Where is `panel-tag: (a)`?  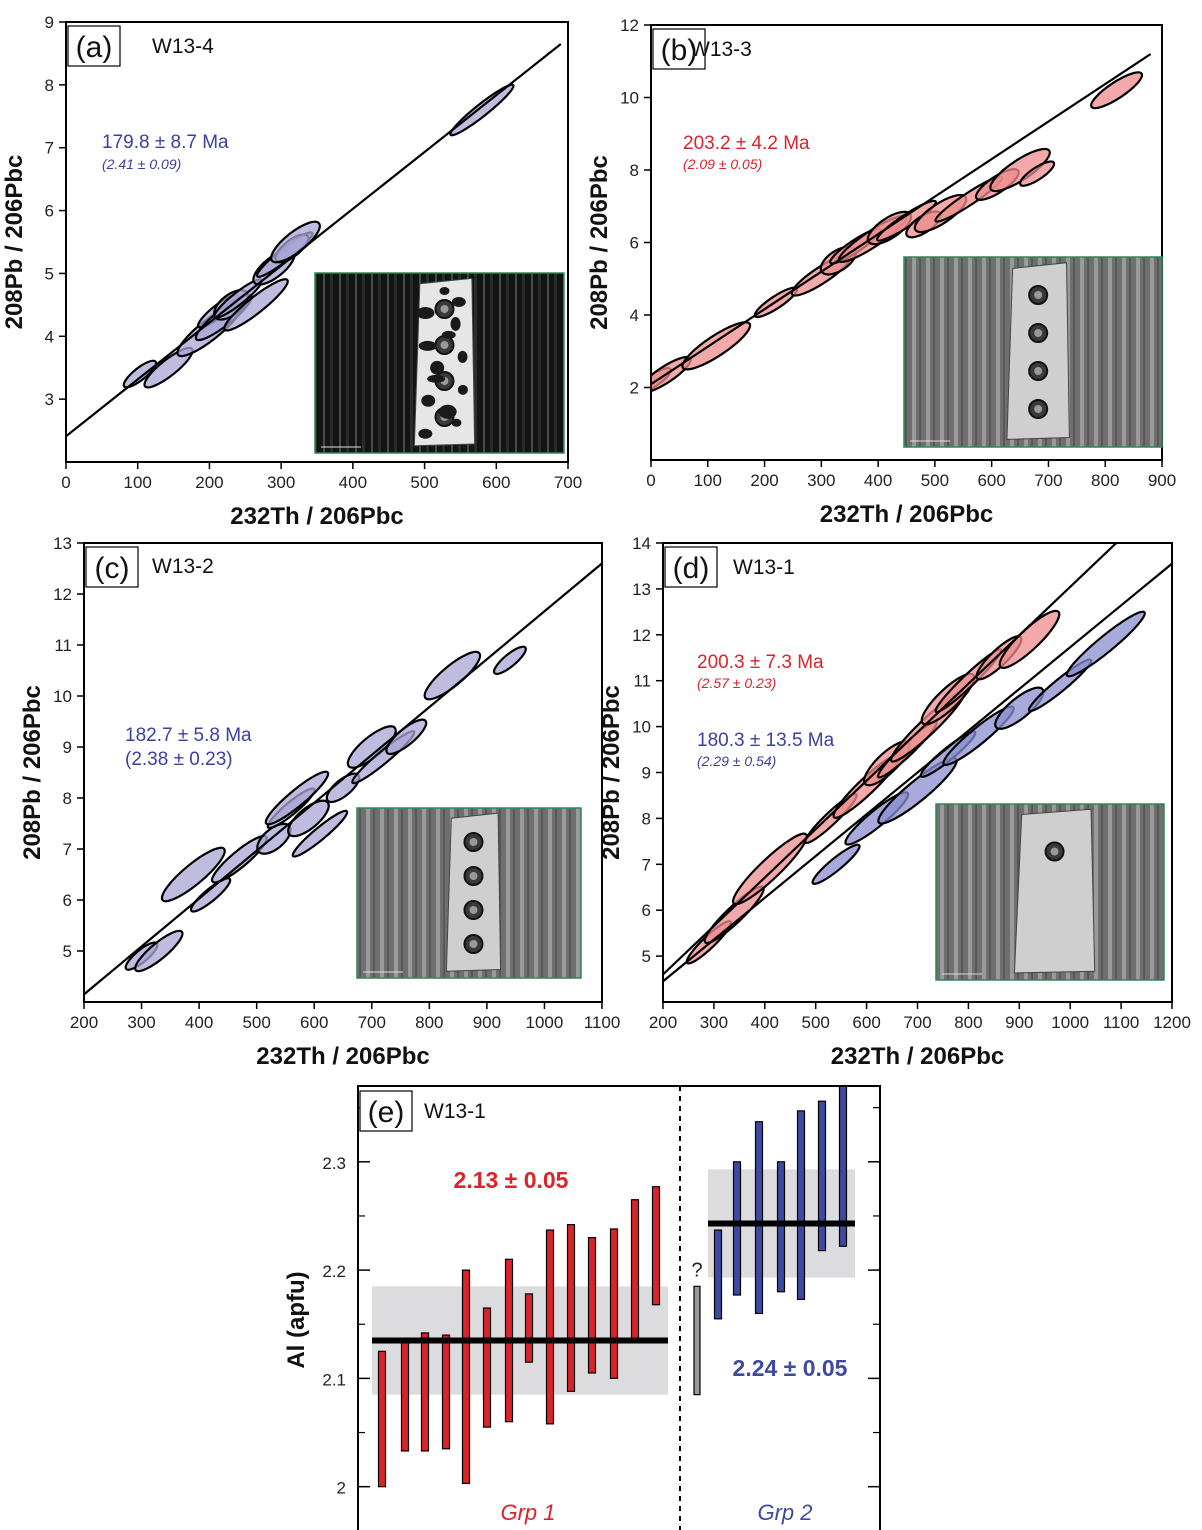
panel-tag: (a) is located at coordinates (94, 47).